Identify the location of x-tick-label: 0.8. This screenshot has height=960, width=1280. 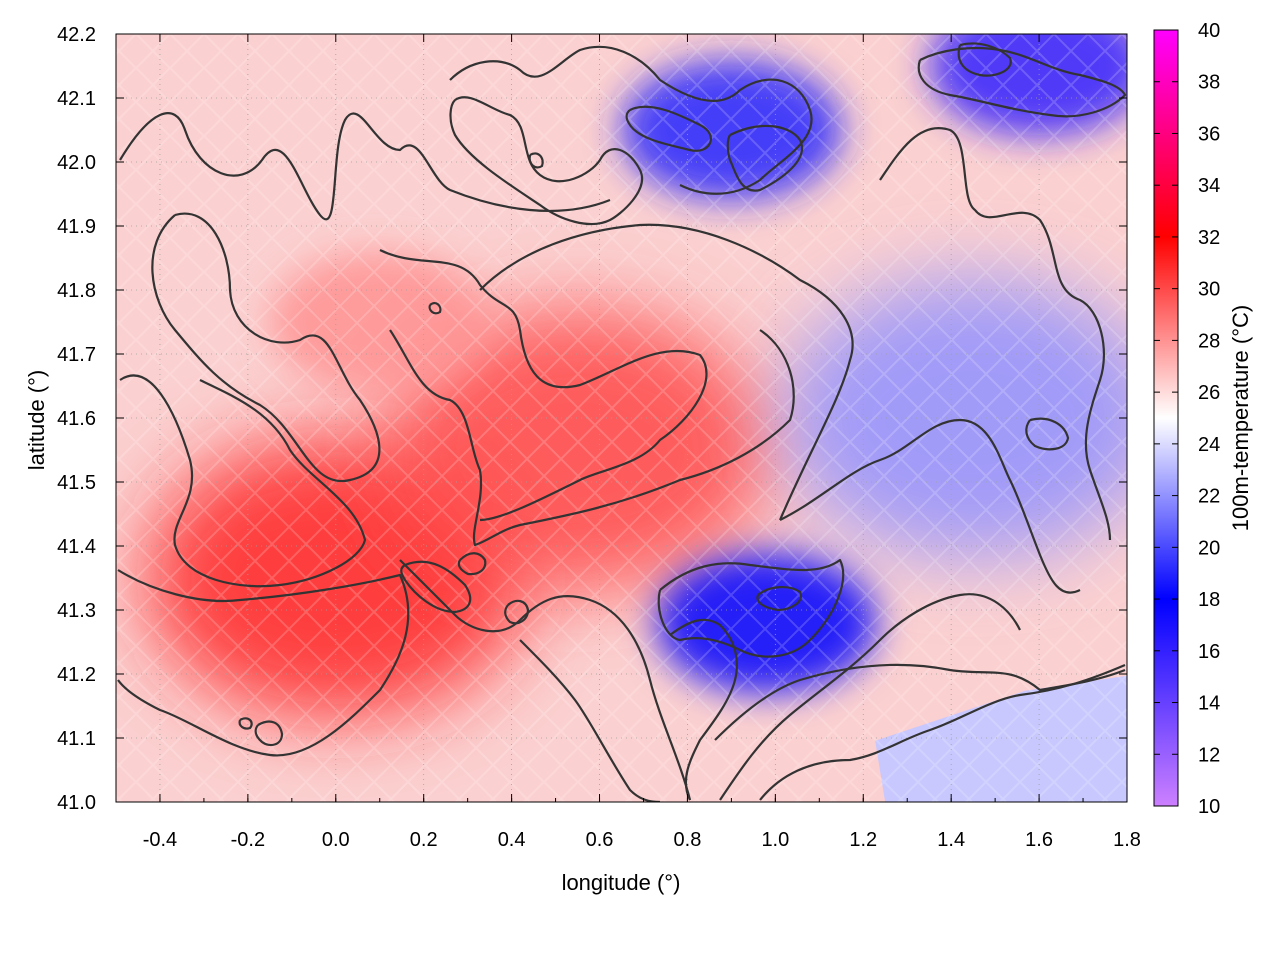
(688, 840).